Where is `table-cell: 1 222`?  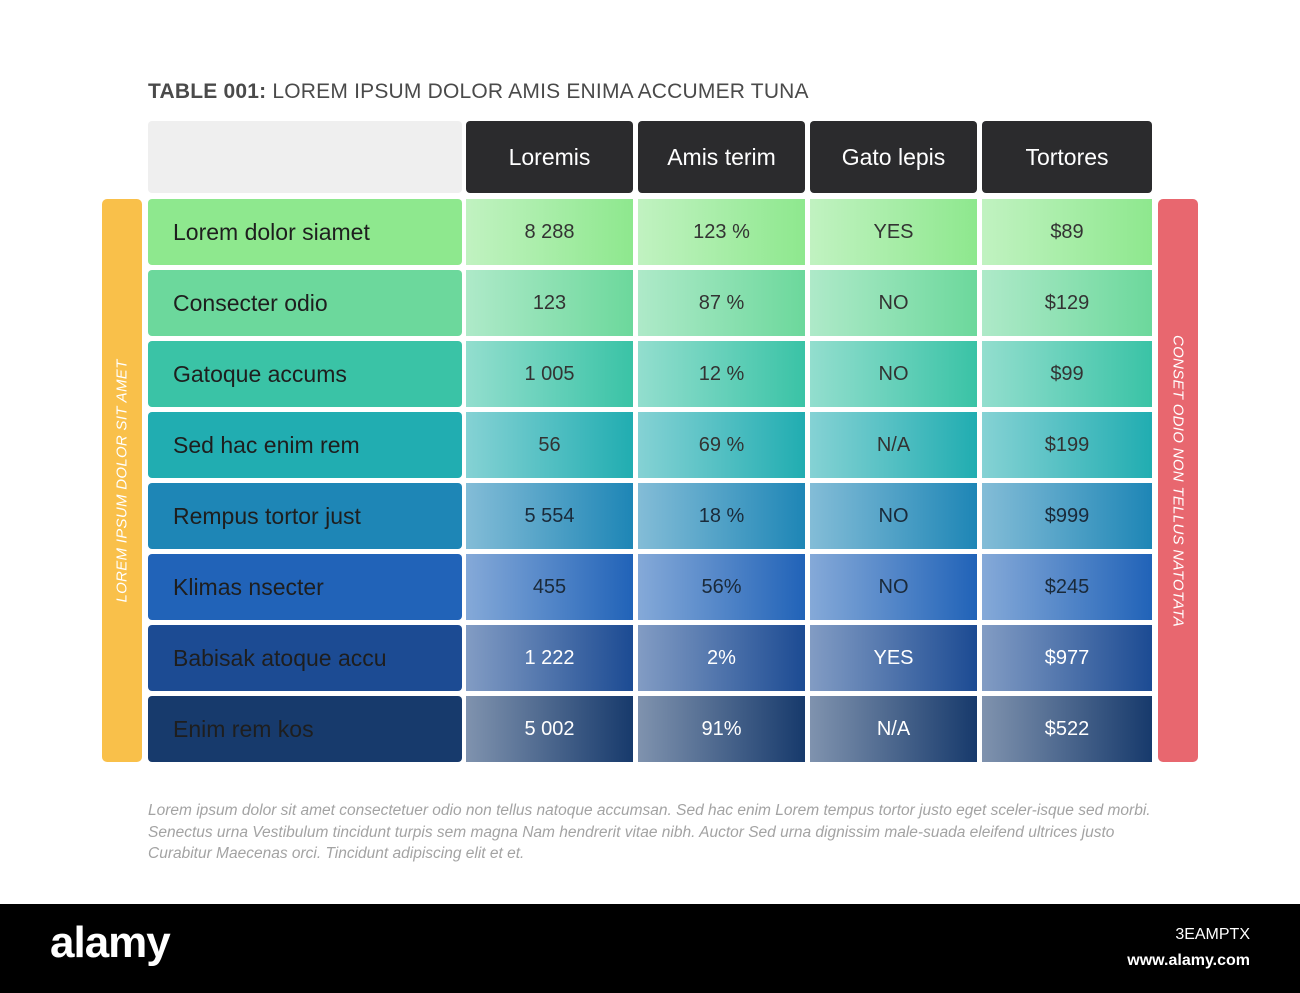 table-cell: 1 222 is located at coordinates (549, 658).